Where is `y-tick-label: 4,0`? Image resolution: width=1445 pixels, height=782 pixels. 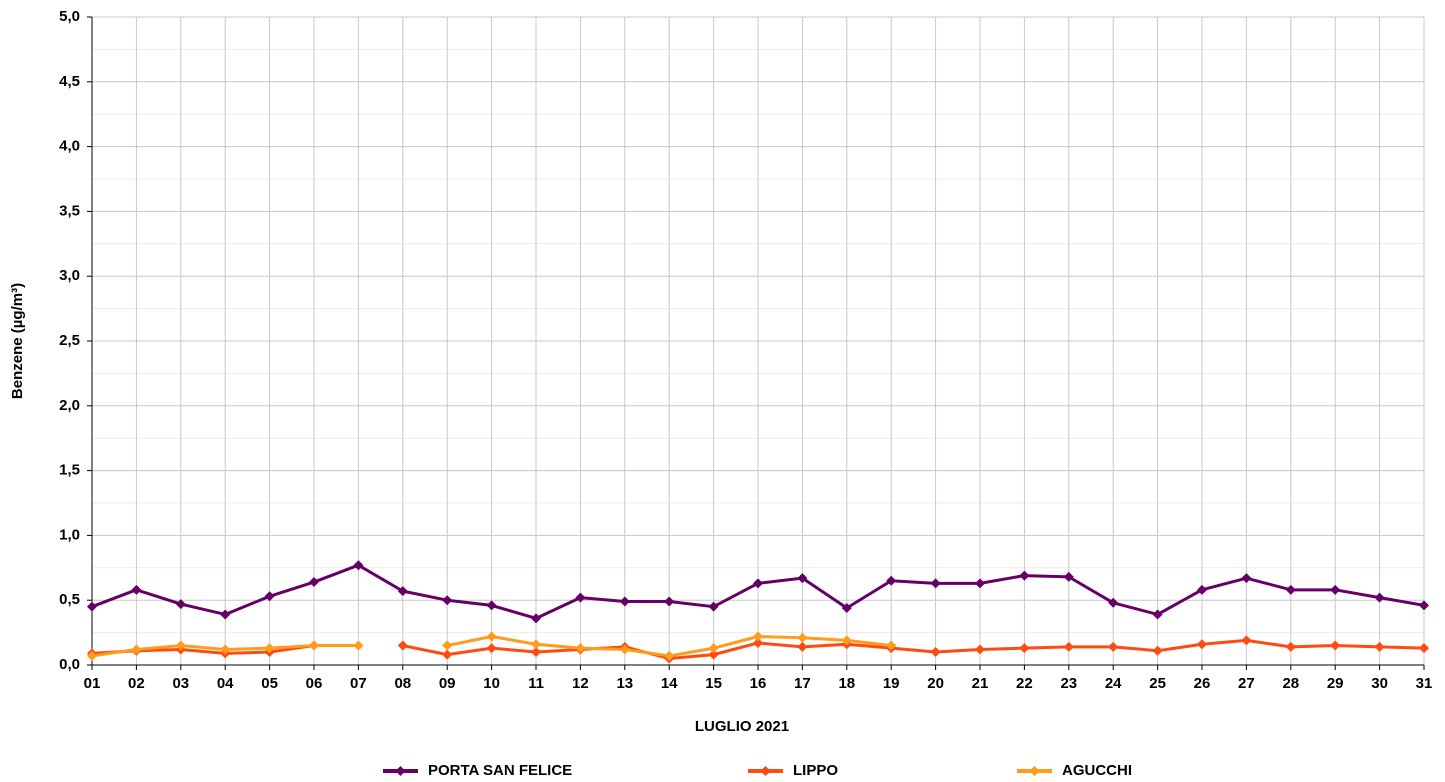 y-tick-label: 4,0 is located at coordinates (69, 146).